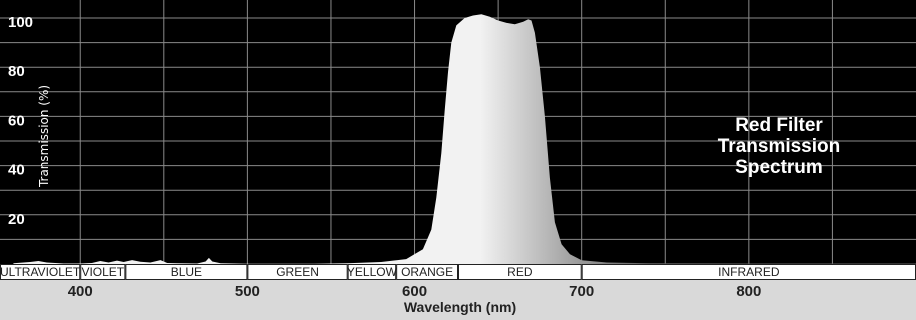 Image resolution: width=916 pixels, height=320 pixels. I want to click on x-tick-label: 500, so click(247, 291).